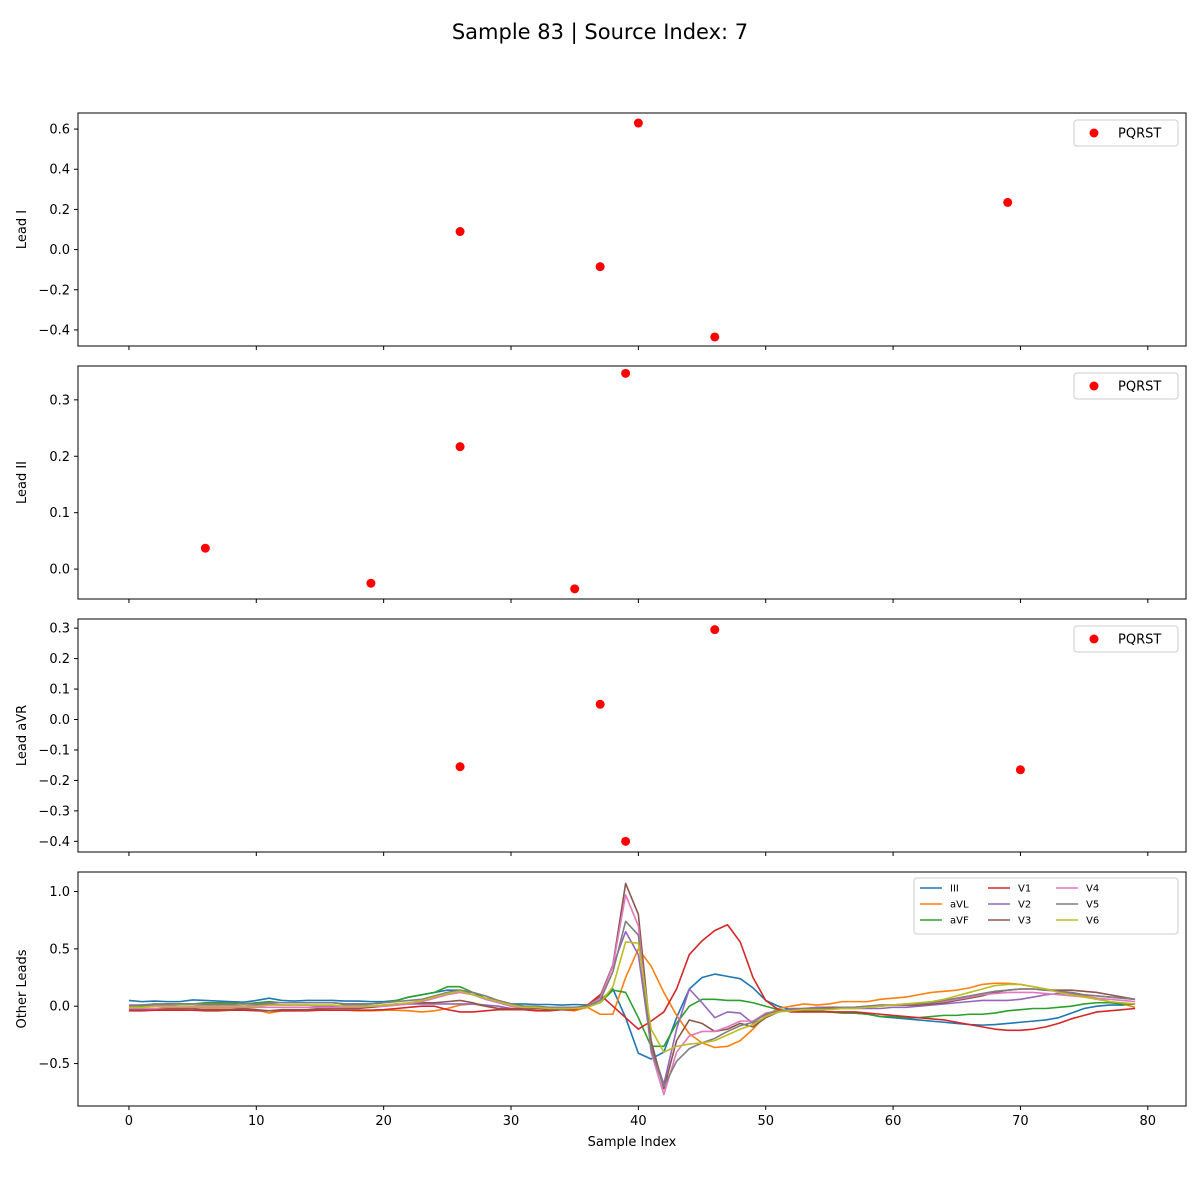 The height and width of the screenshot is (1200, 1200). What do you see at coordinates (54, 811) in the screenshot?
I see `y-tick-label: −0.3` at bounding box center [54, 811].